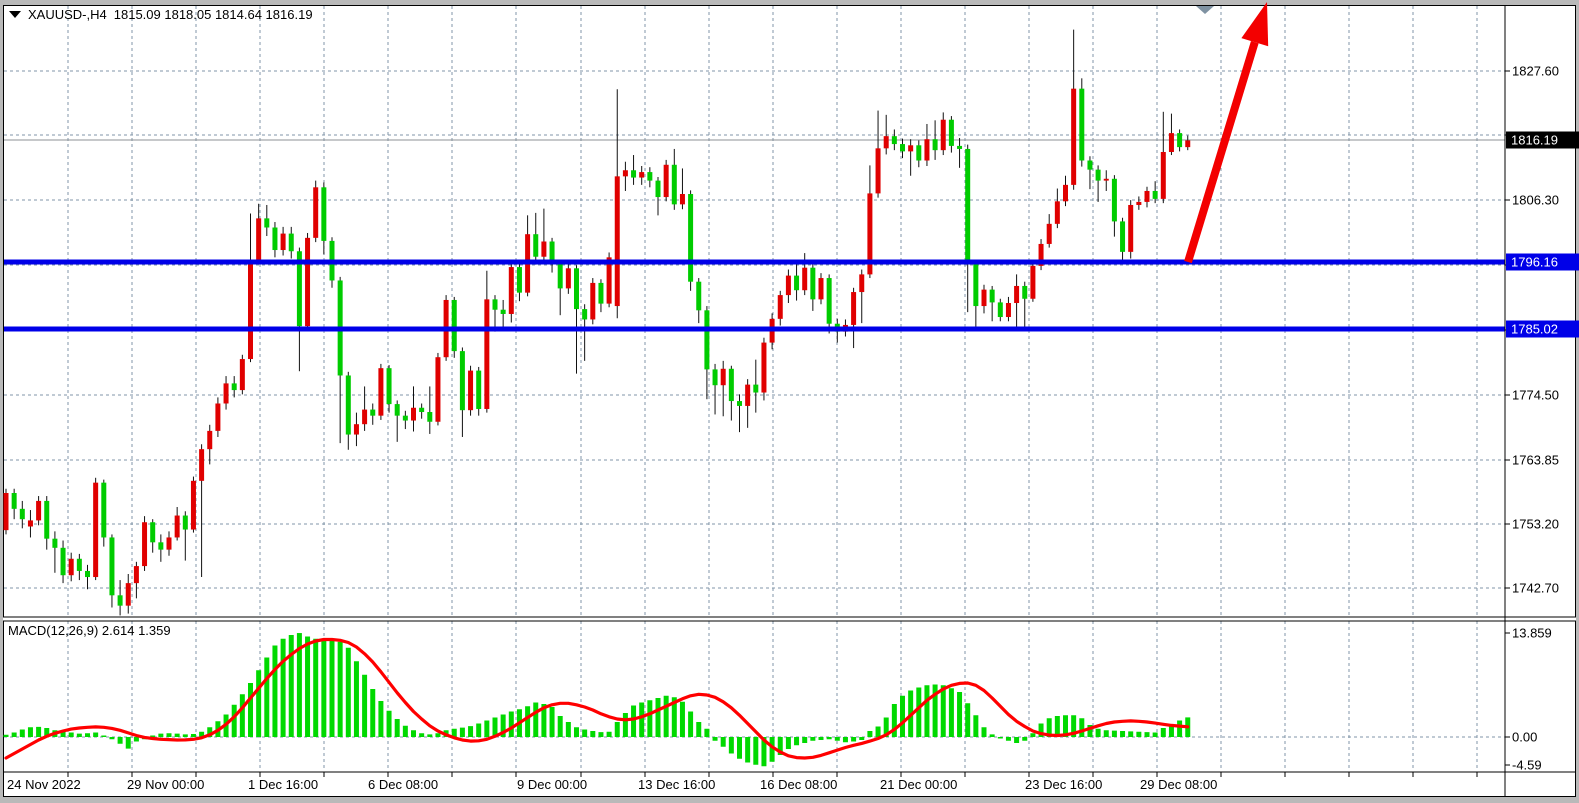 Image resolution: width=1579 pixels, height=803 pixels. What do you see at coordinates (283, 784) in the screenshot?
I see `time-axis-label: 1 Dec 16:00` at bounding box center [283, 784].